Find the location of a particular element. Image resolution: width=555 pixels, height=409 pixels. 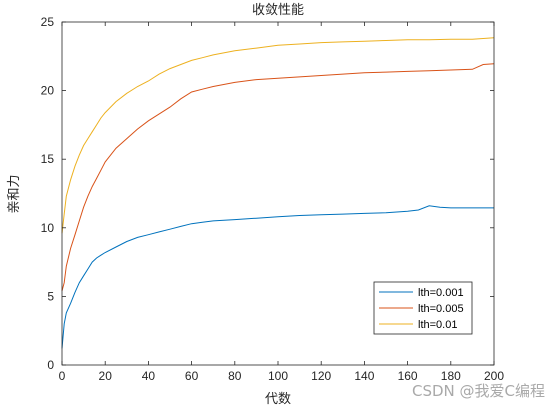

chart-title: 收敛性能 is located at coordinates (278, 10).